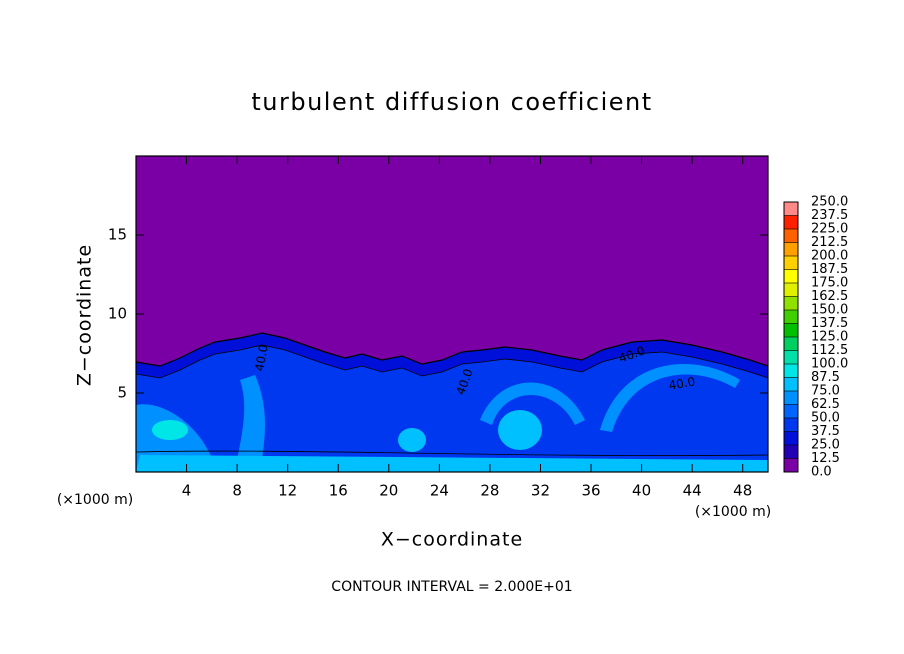 The width and height of the screenshot is (904, 654). Describe the element at coordinates (590, 491) in the screenshot. I see `x-tick-label: 36` at that location.